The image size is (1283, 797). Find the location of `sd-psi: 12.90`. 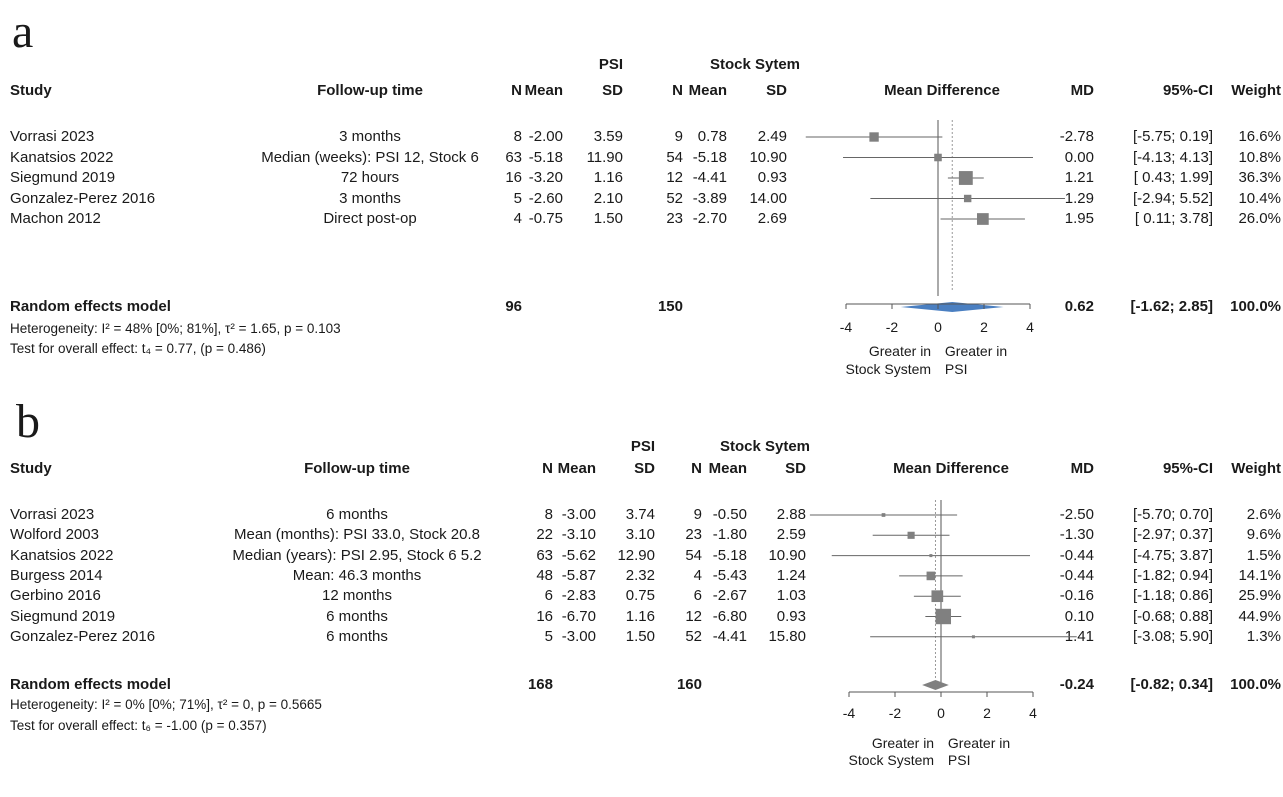

sd-psi: 12.90 is located at coordinates (636, 555).